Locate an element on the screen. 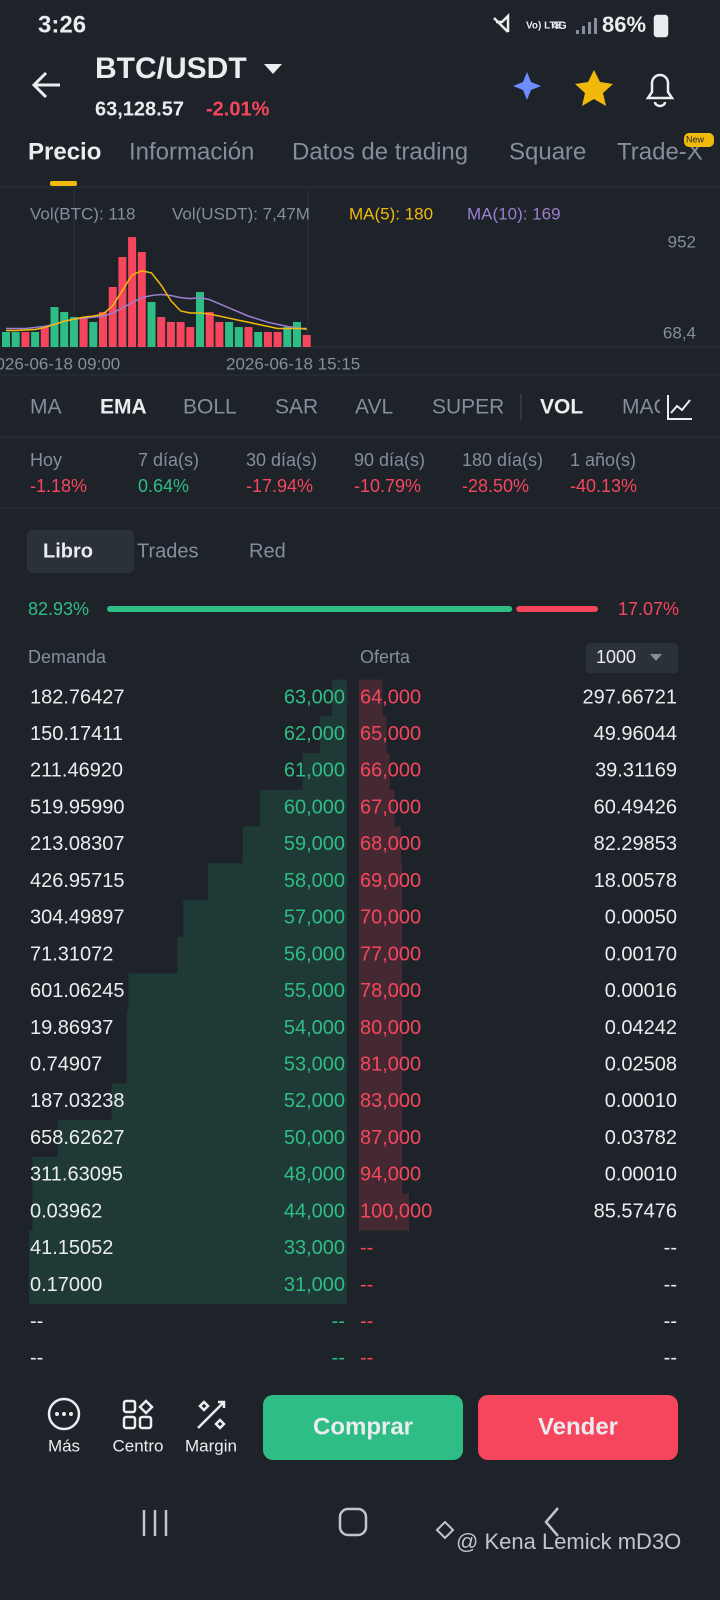  bid-price: 31,000 is located at coordinates (314, 1285).